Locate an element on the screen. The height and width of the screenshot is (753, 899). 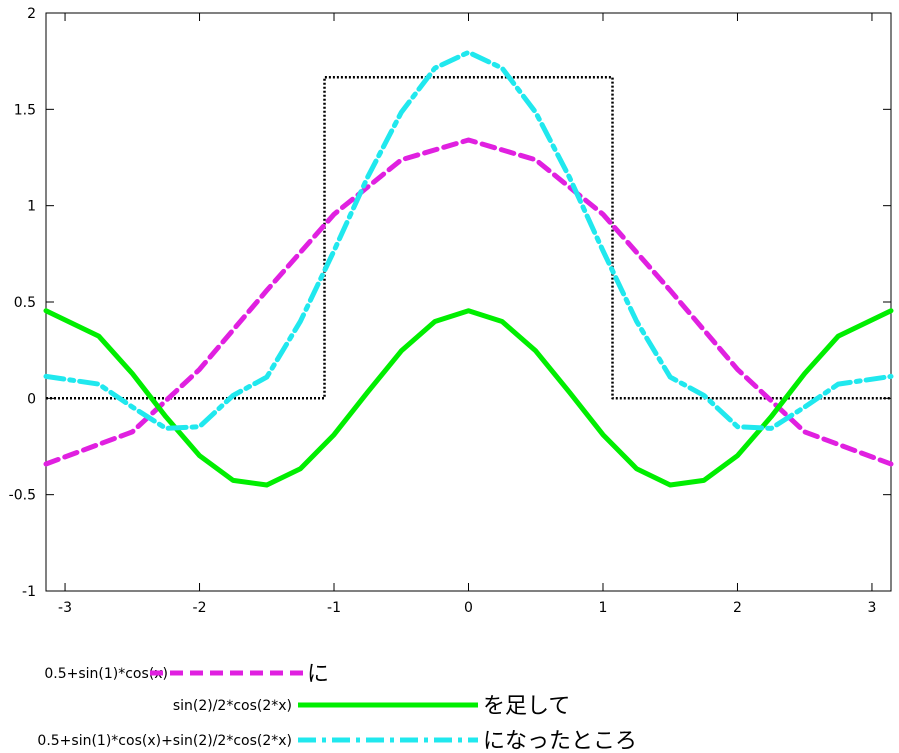
y-tick-label: 2 is located at coordinates (31, 14).